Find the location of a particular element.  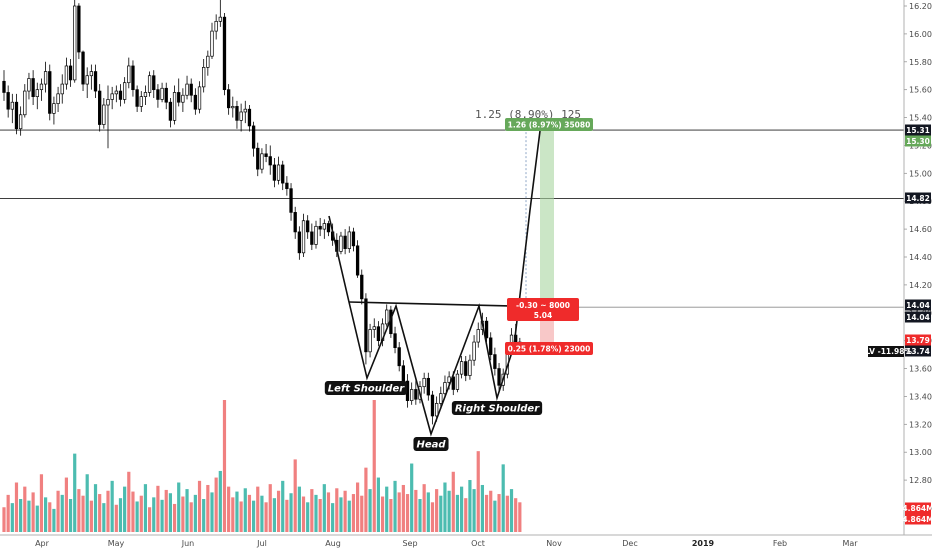

target-label: 1.26 (8.97%) 35080 is located at coordinates (549, 125).